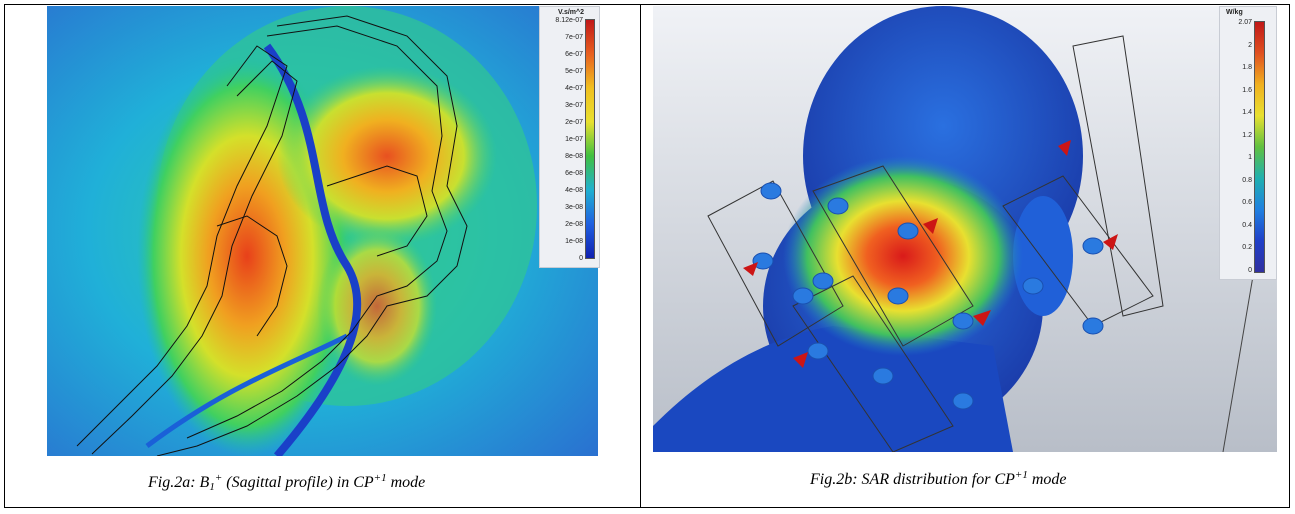 The width and height of the screenshot is (1295, 514). What do you see at coordinates (640, 256) in the screenshot?
I see `panel-divider` at bounding box center [640, 256].